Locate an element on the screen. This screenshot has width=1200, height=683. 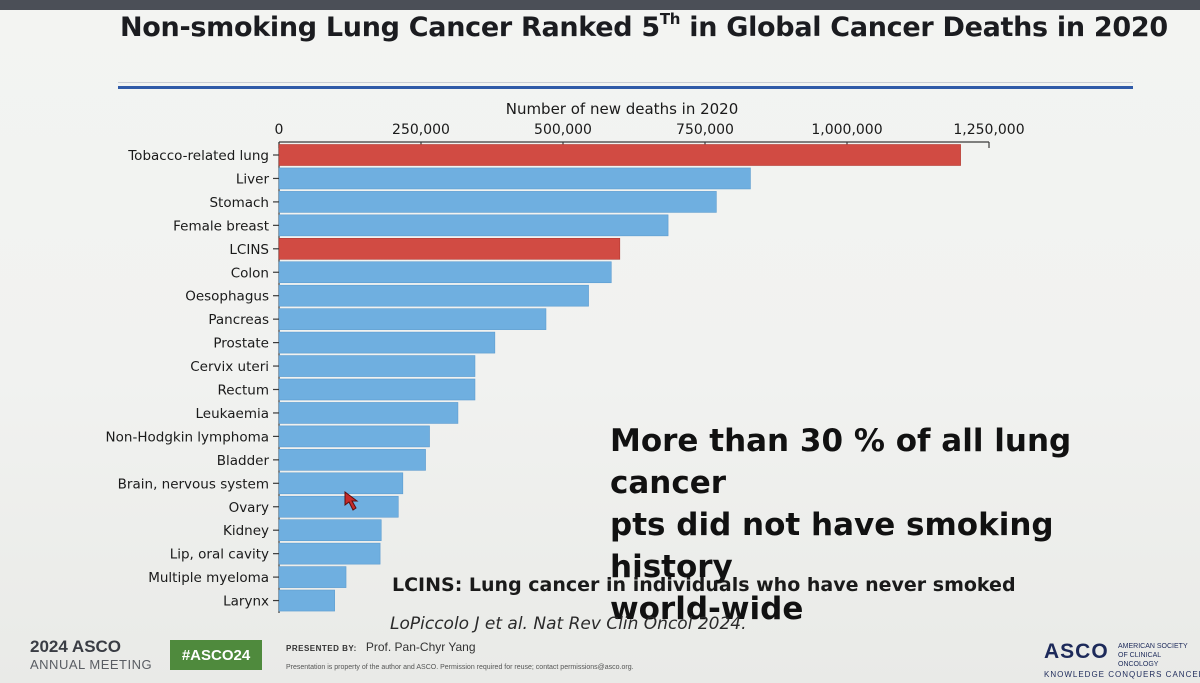
category-label: Non-Hodgkin lymphoma is located at coordinates (187, 437).